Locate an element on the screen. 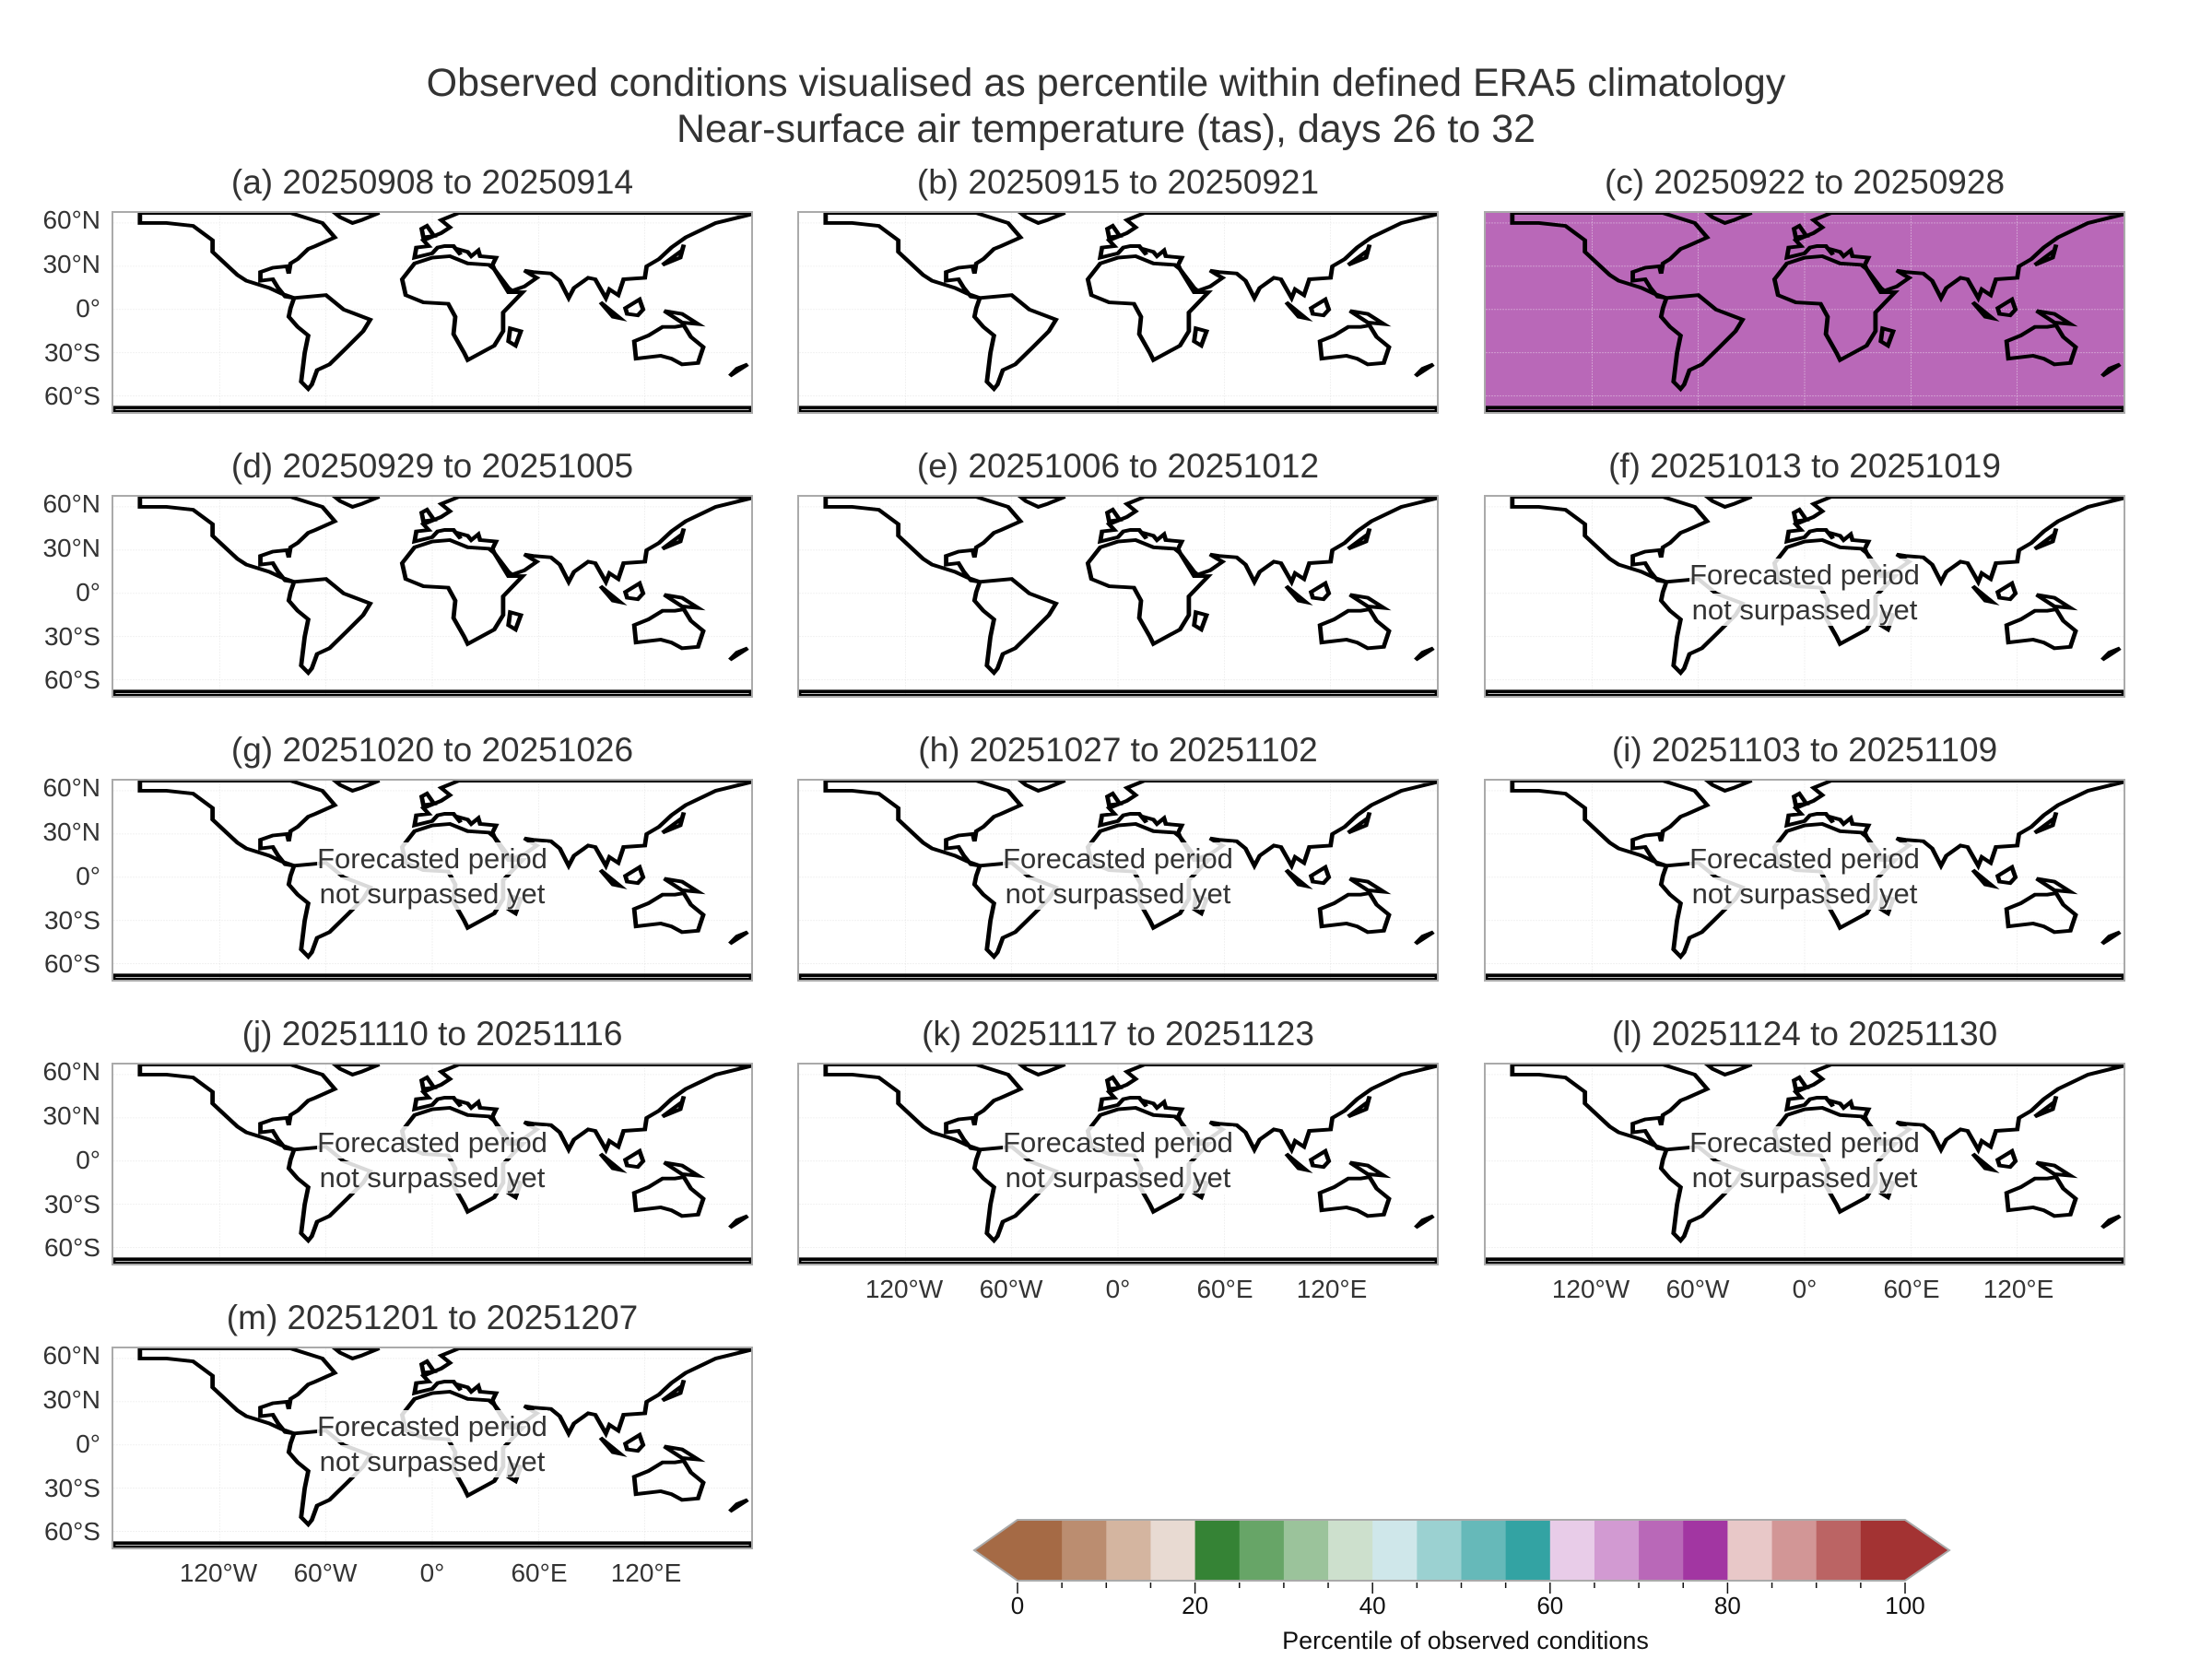 The width and height of the screenshot is (2212, 1659). colorbar-tick-label: 60 is located at coordinates (1550, 1605).